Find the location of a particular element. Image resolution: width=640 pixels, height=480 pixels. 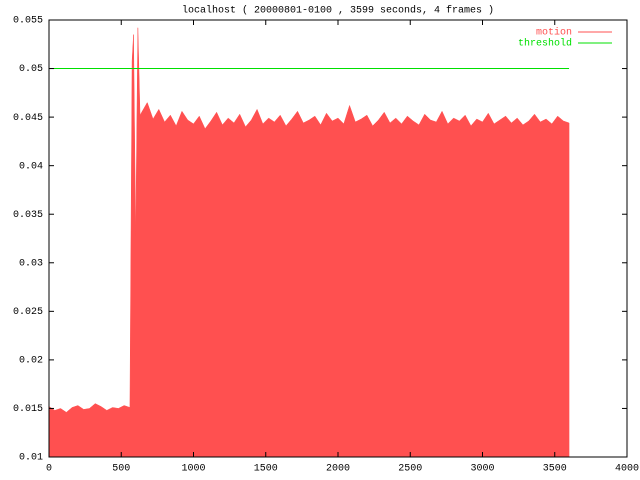

y-tick-label: 0.015 is located at coordinates (28, 409).